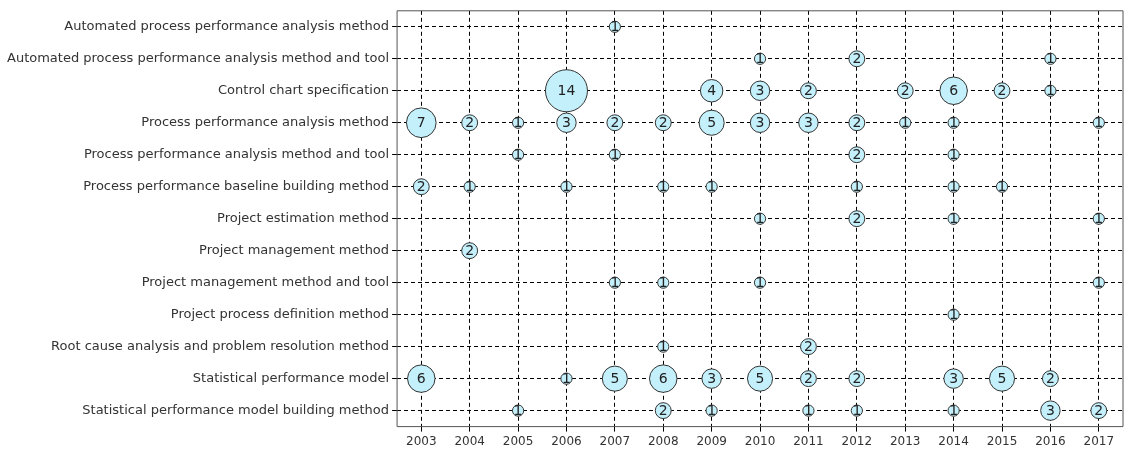 The height and width of the screenshot is (454, 1127). I want to click on data-label: 14, so click(566, 90).